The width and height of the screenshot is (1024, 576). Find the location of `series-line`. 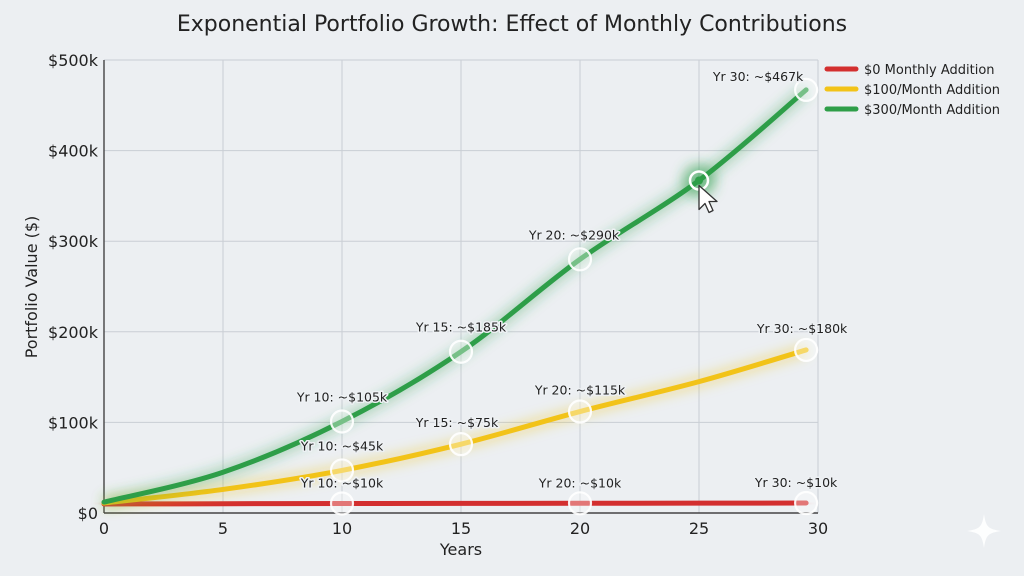

series-line is located at coordinates (455, 503).